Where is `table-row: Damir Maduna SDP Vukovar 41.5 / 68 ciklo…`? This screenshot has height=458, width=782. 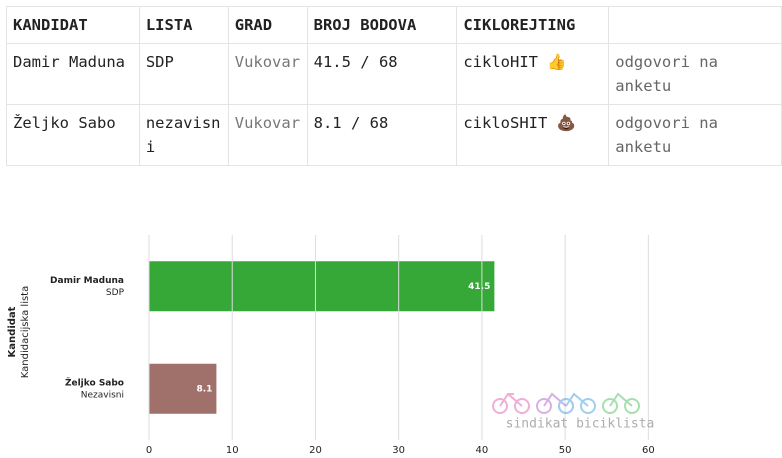
table-row: Damir Maduna SDP Vukovar 41.5 / 68 ciklo… is located at coordinates (394, 74).